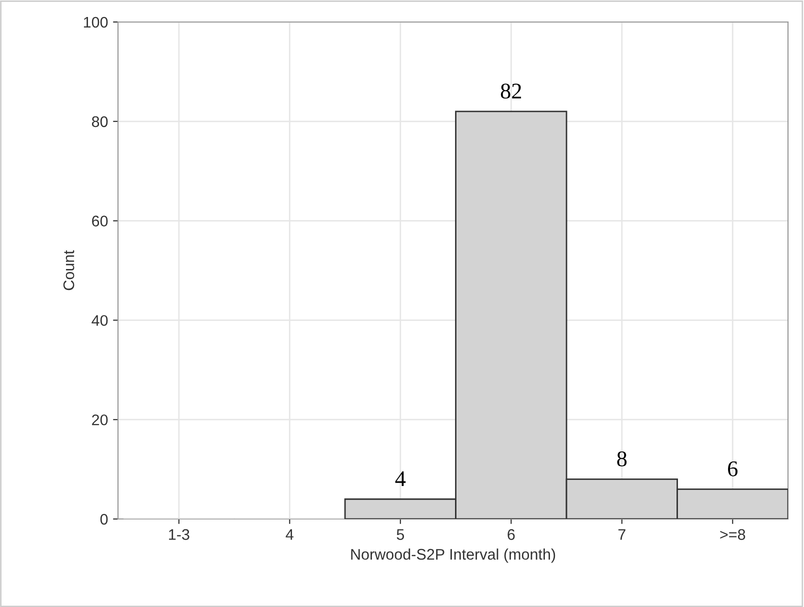 Image resolution: width=804 pixels, height=607 pixels. I want to click on y-tick-label: 0, so click(104, 519).